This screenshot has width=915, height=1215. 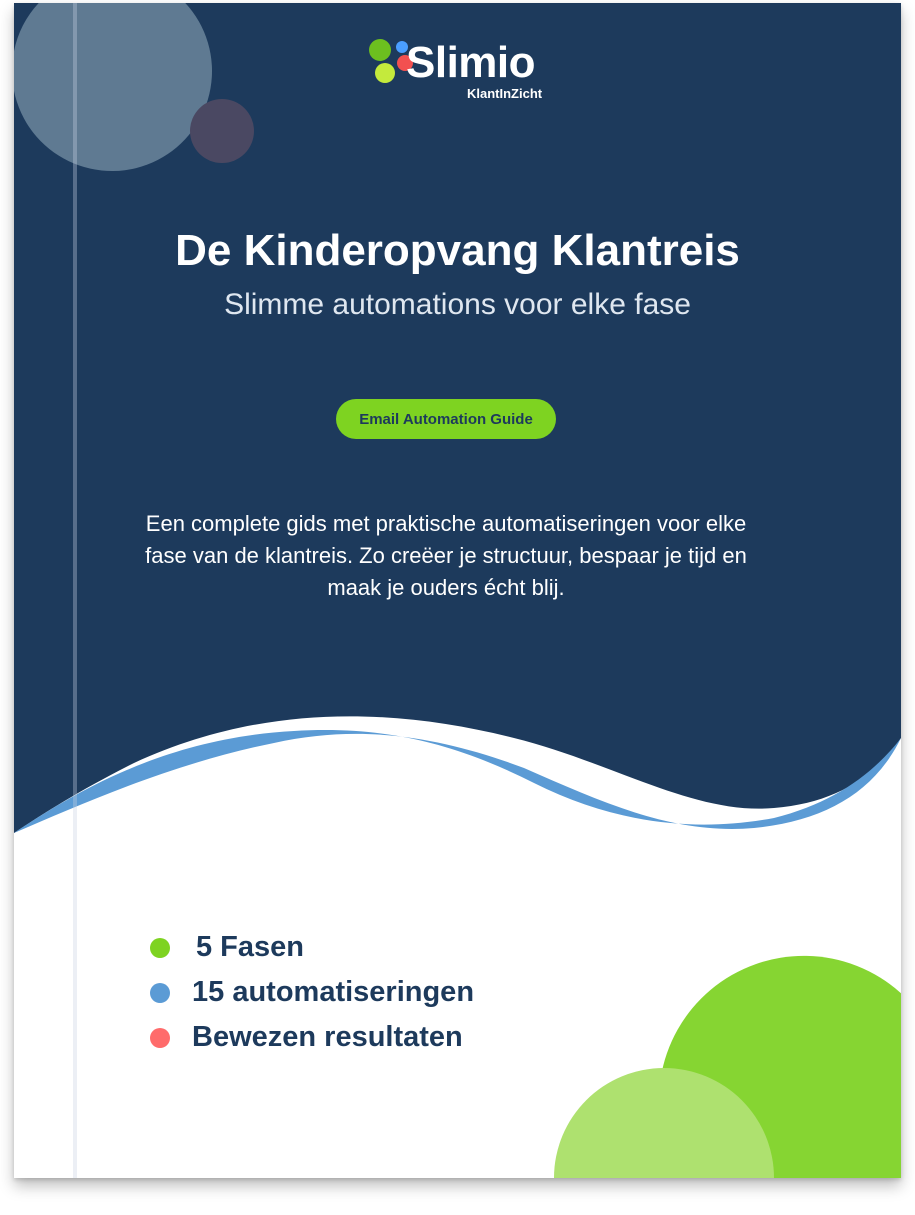 What do you see at coordinates (312, 947) in the screenshot?
I see `highlight-item: 5 Fasen` at bounding box center [312, 947].